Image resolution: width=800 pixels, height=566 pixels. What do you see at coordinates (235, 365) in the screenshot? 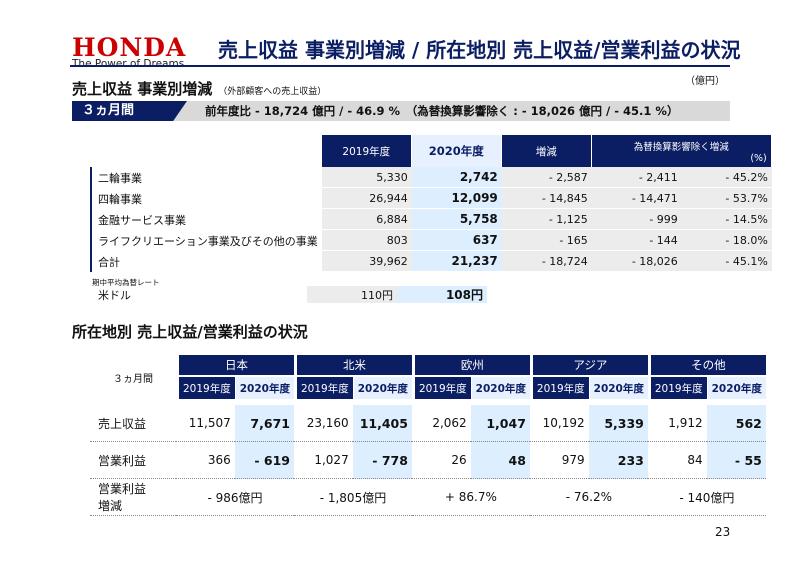
I see `region-header: 日本` at bounding box center [235, 365].